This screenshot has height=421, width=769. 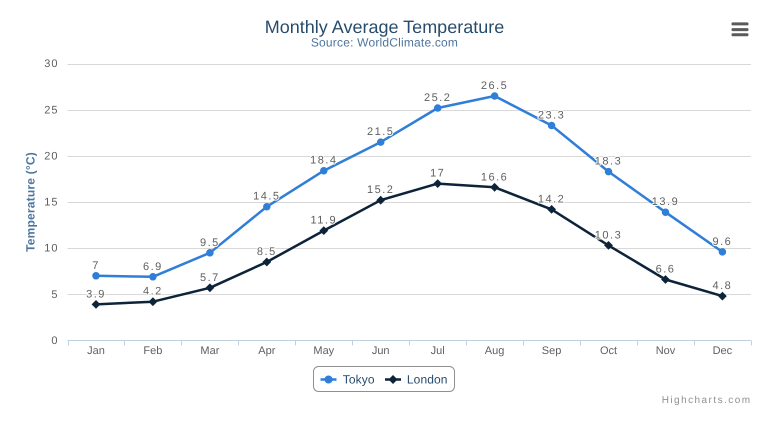 I want to click on svg-text: Mar, so click(x=209, y=351).